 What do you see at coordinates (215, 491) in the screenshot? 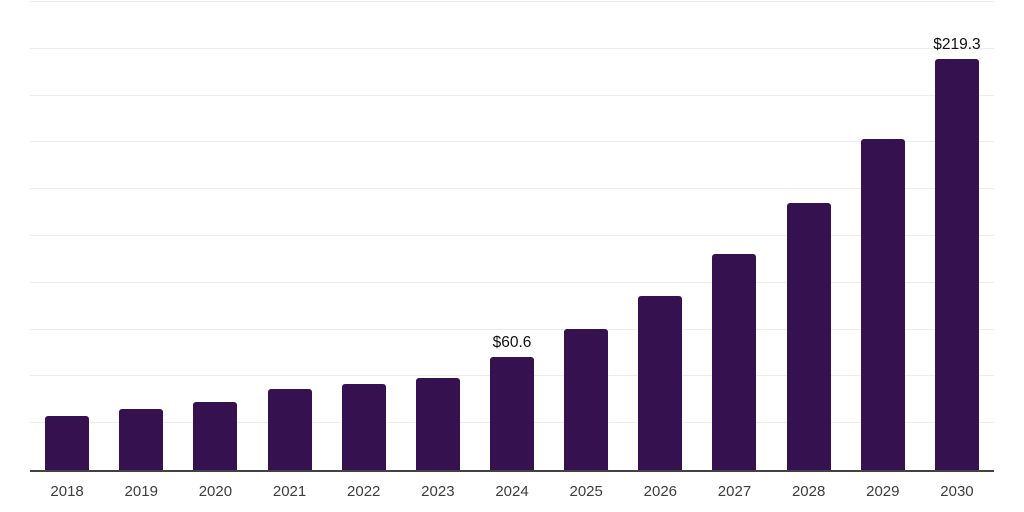
I see `x-tick-label: 2020` at bounding box center [215, 491].